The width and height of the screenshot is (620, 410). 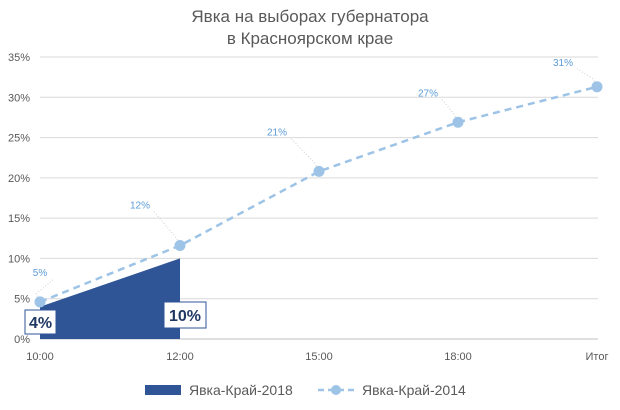 What do you see at coordinates (19, 259) in the screenshot?
I see `y-tick-label: 10%` at bounding box center [19, 259].